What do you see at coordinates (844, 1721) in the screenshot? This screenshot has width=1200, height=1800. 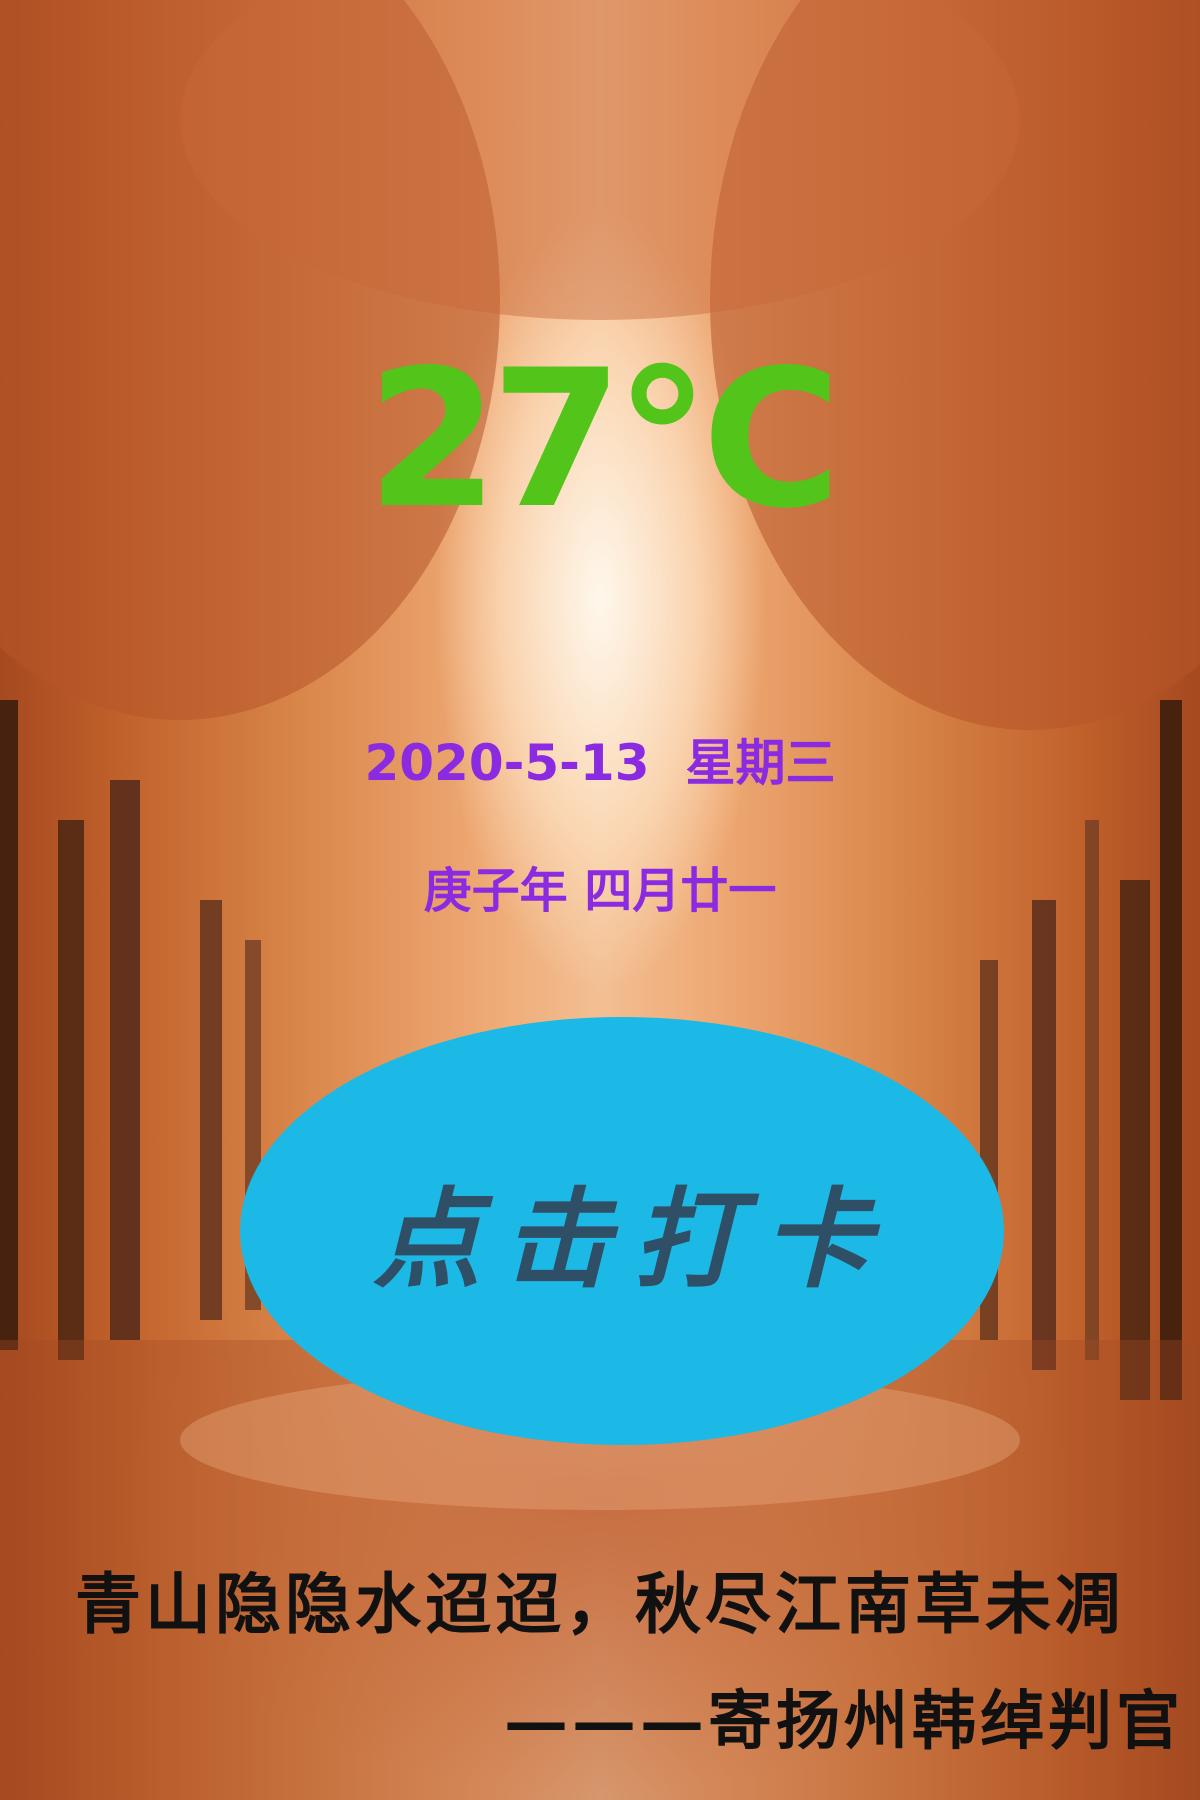 I see `poem-attribution: ———寄扬州韩绰判官` at bounding box center [844, 1721].